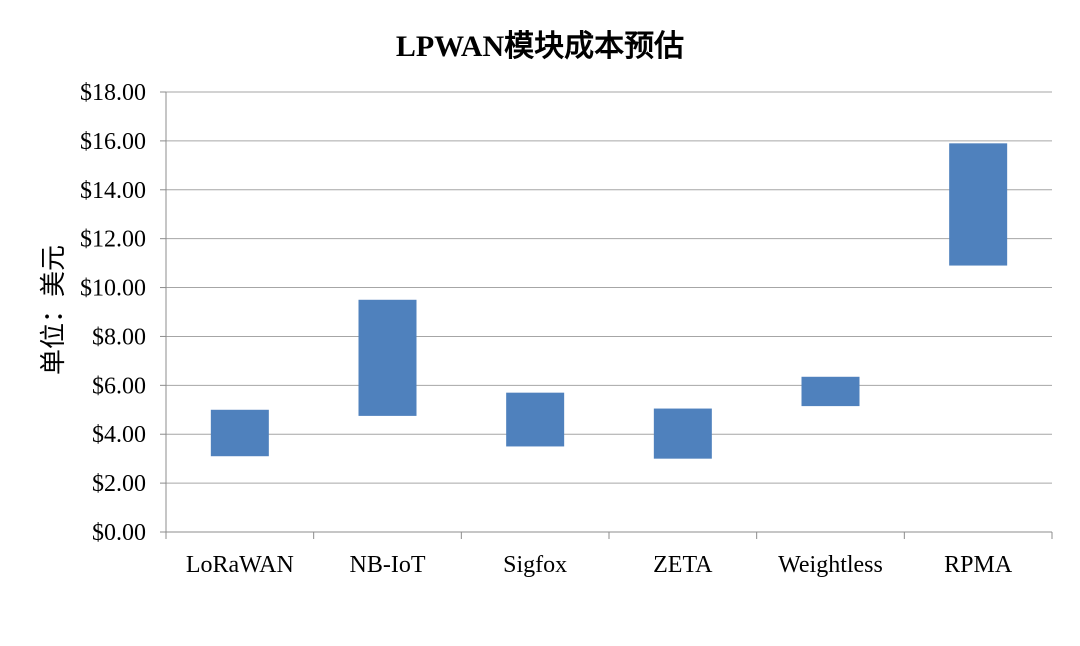  I want to click on y-tick-label: $16.00, so click(113, 142).